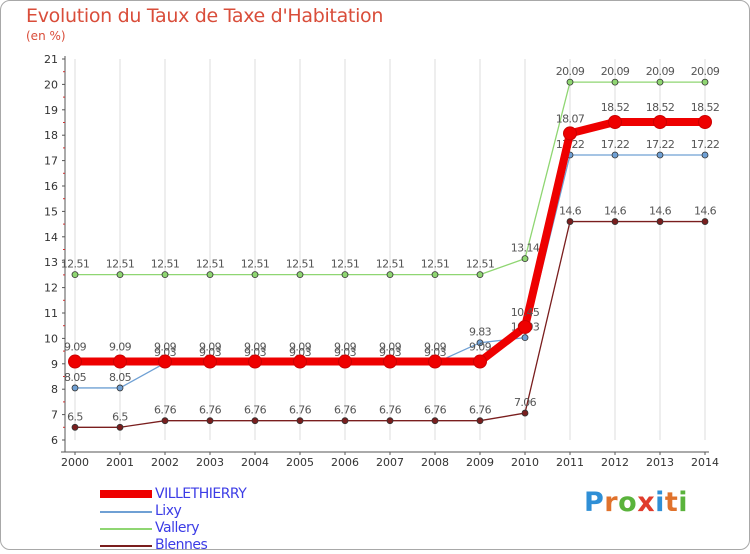  What do you see at coordinates (201, 494) in the screenshot?
I see `legend-label-villethierry: VILLETHIERRY` at bounding box center [201, 494].